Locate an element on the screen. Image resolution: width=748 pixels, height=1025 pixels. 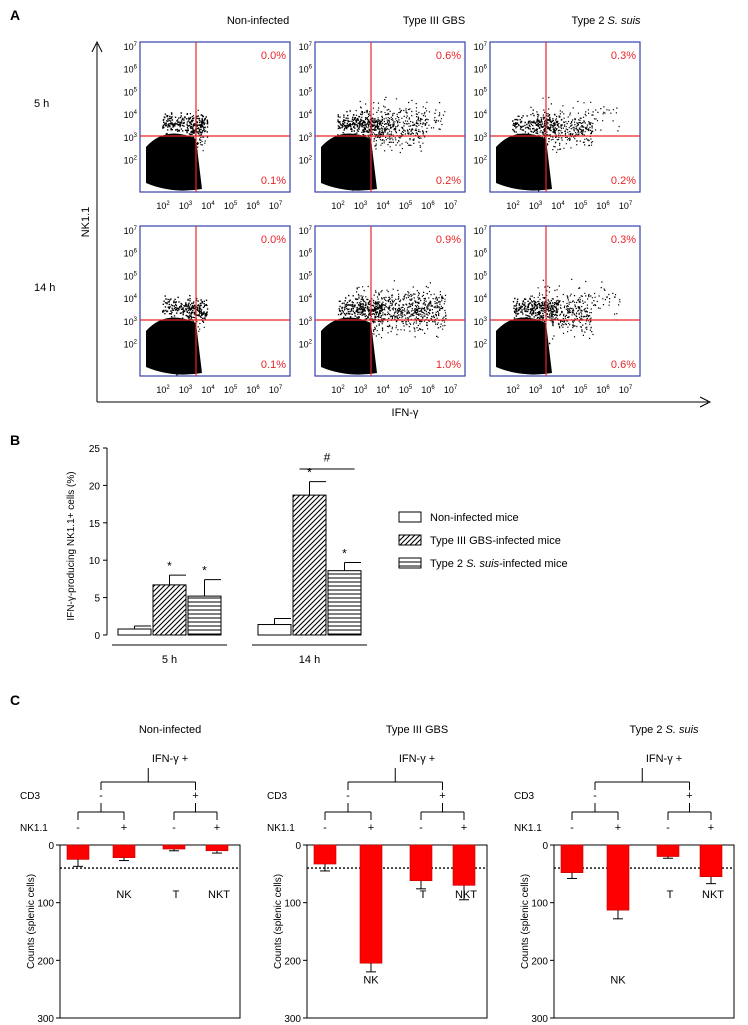
panel-b-legend-label-suffix: -infected mice is located at coordinates (533, 564).